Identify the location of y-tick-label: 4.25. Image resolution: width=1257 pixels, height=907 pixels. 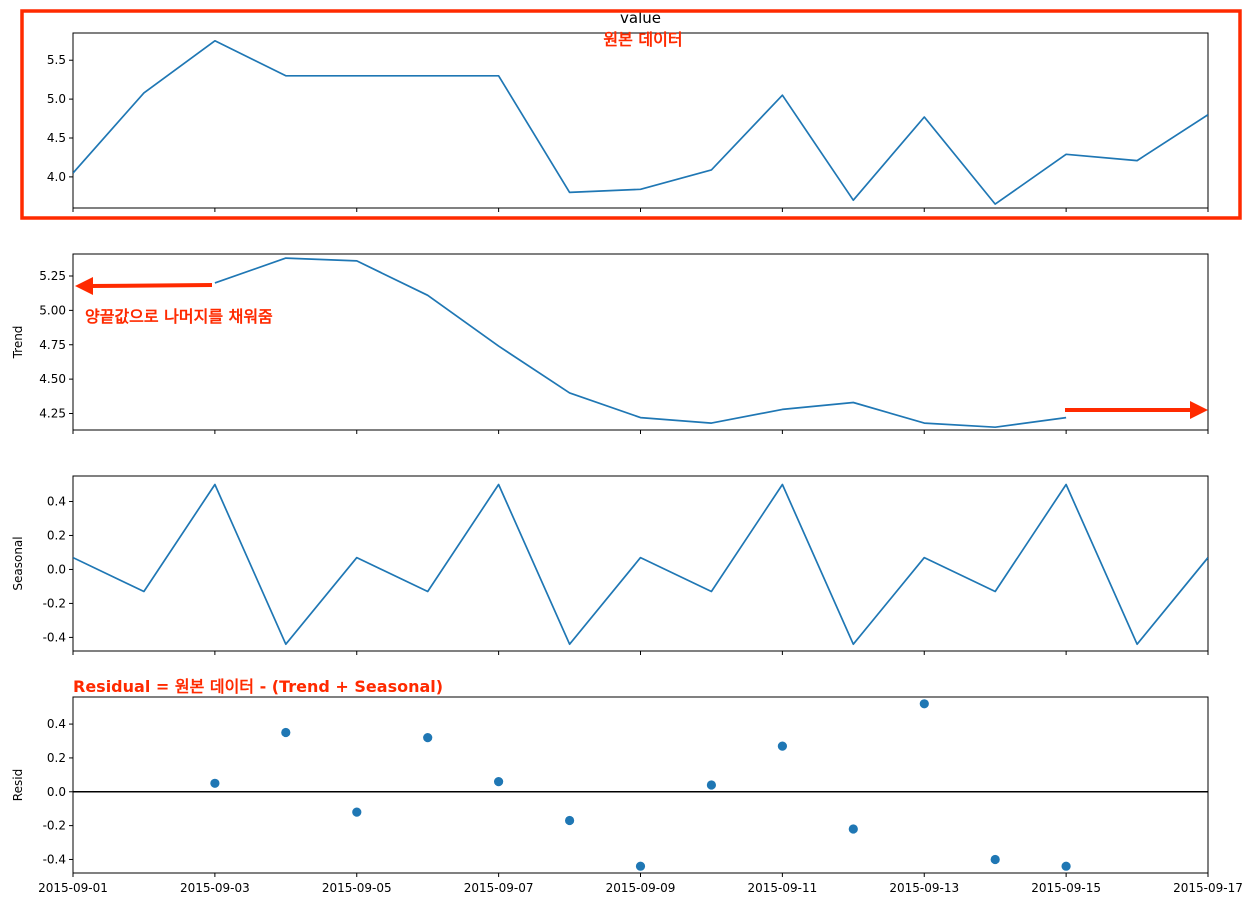
(52, 414).